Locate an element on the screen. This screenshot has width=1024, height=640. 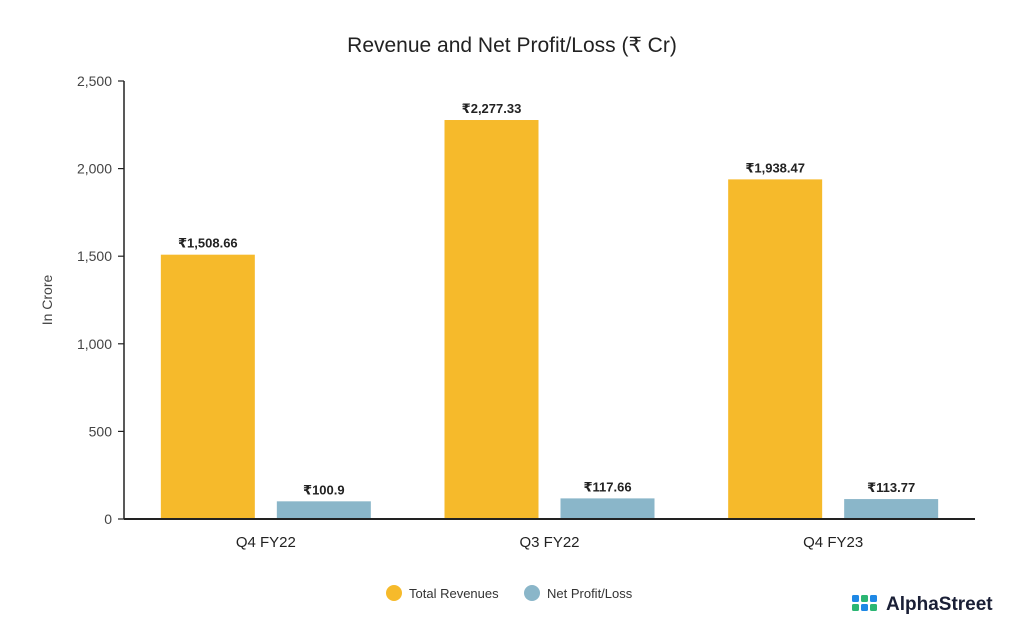
legend-label: Net Profit/Loss is located at coordinates (590, 593).